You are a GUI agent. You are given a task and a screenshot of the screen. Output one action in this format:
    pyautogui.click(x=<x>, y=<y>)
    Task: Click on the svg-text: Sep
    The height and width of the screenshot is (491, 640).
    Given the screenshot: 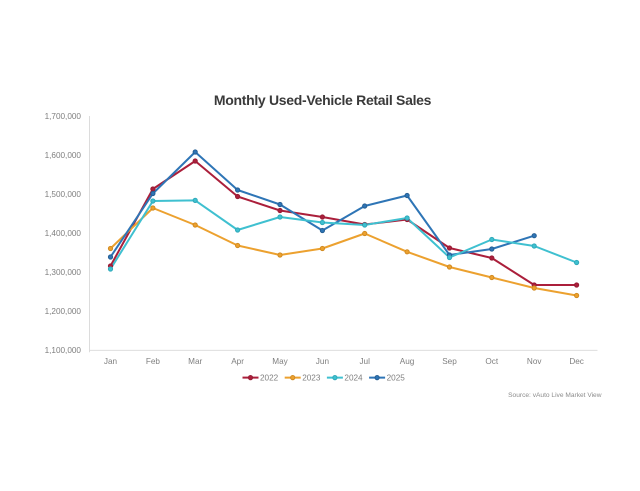 What is the action you would take?
    pyautogui.click(x=449, y=361)
    